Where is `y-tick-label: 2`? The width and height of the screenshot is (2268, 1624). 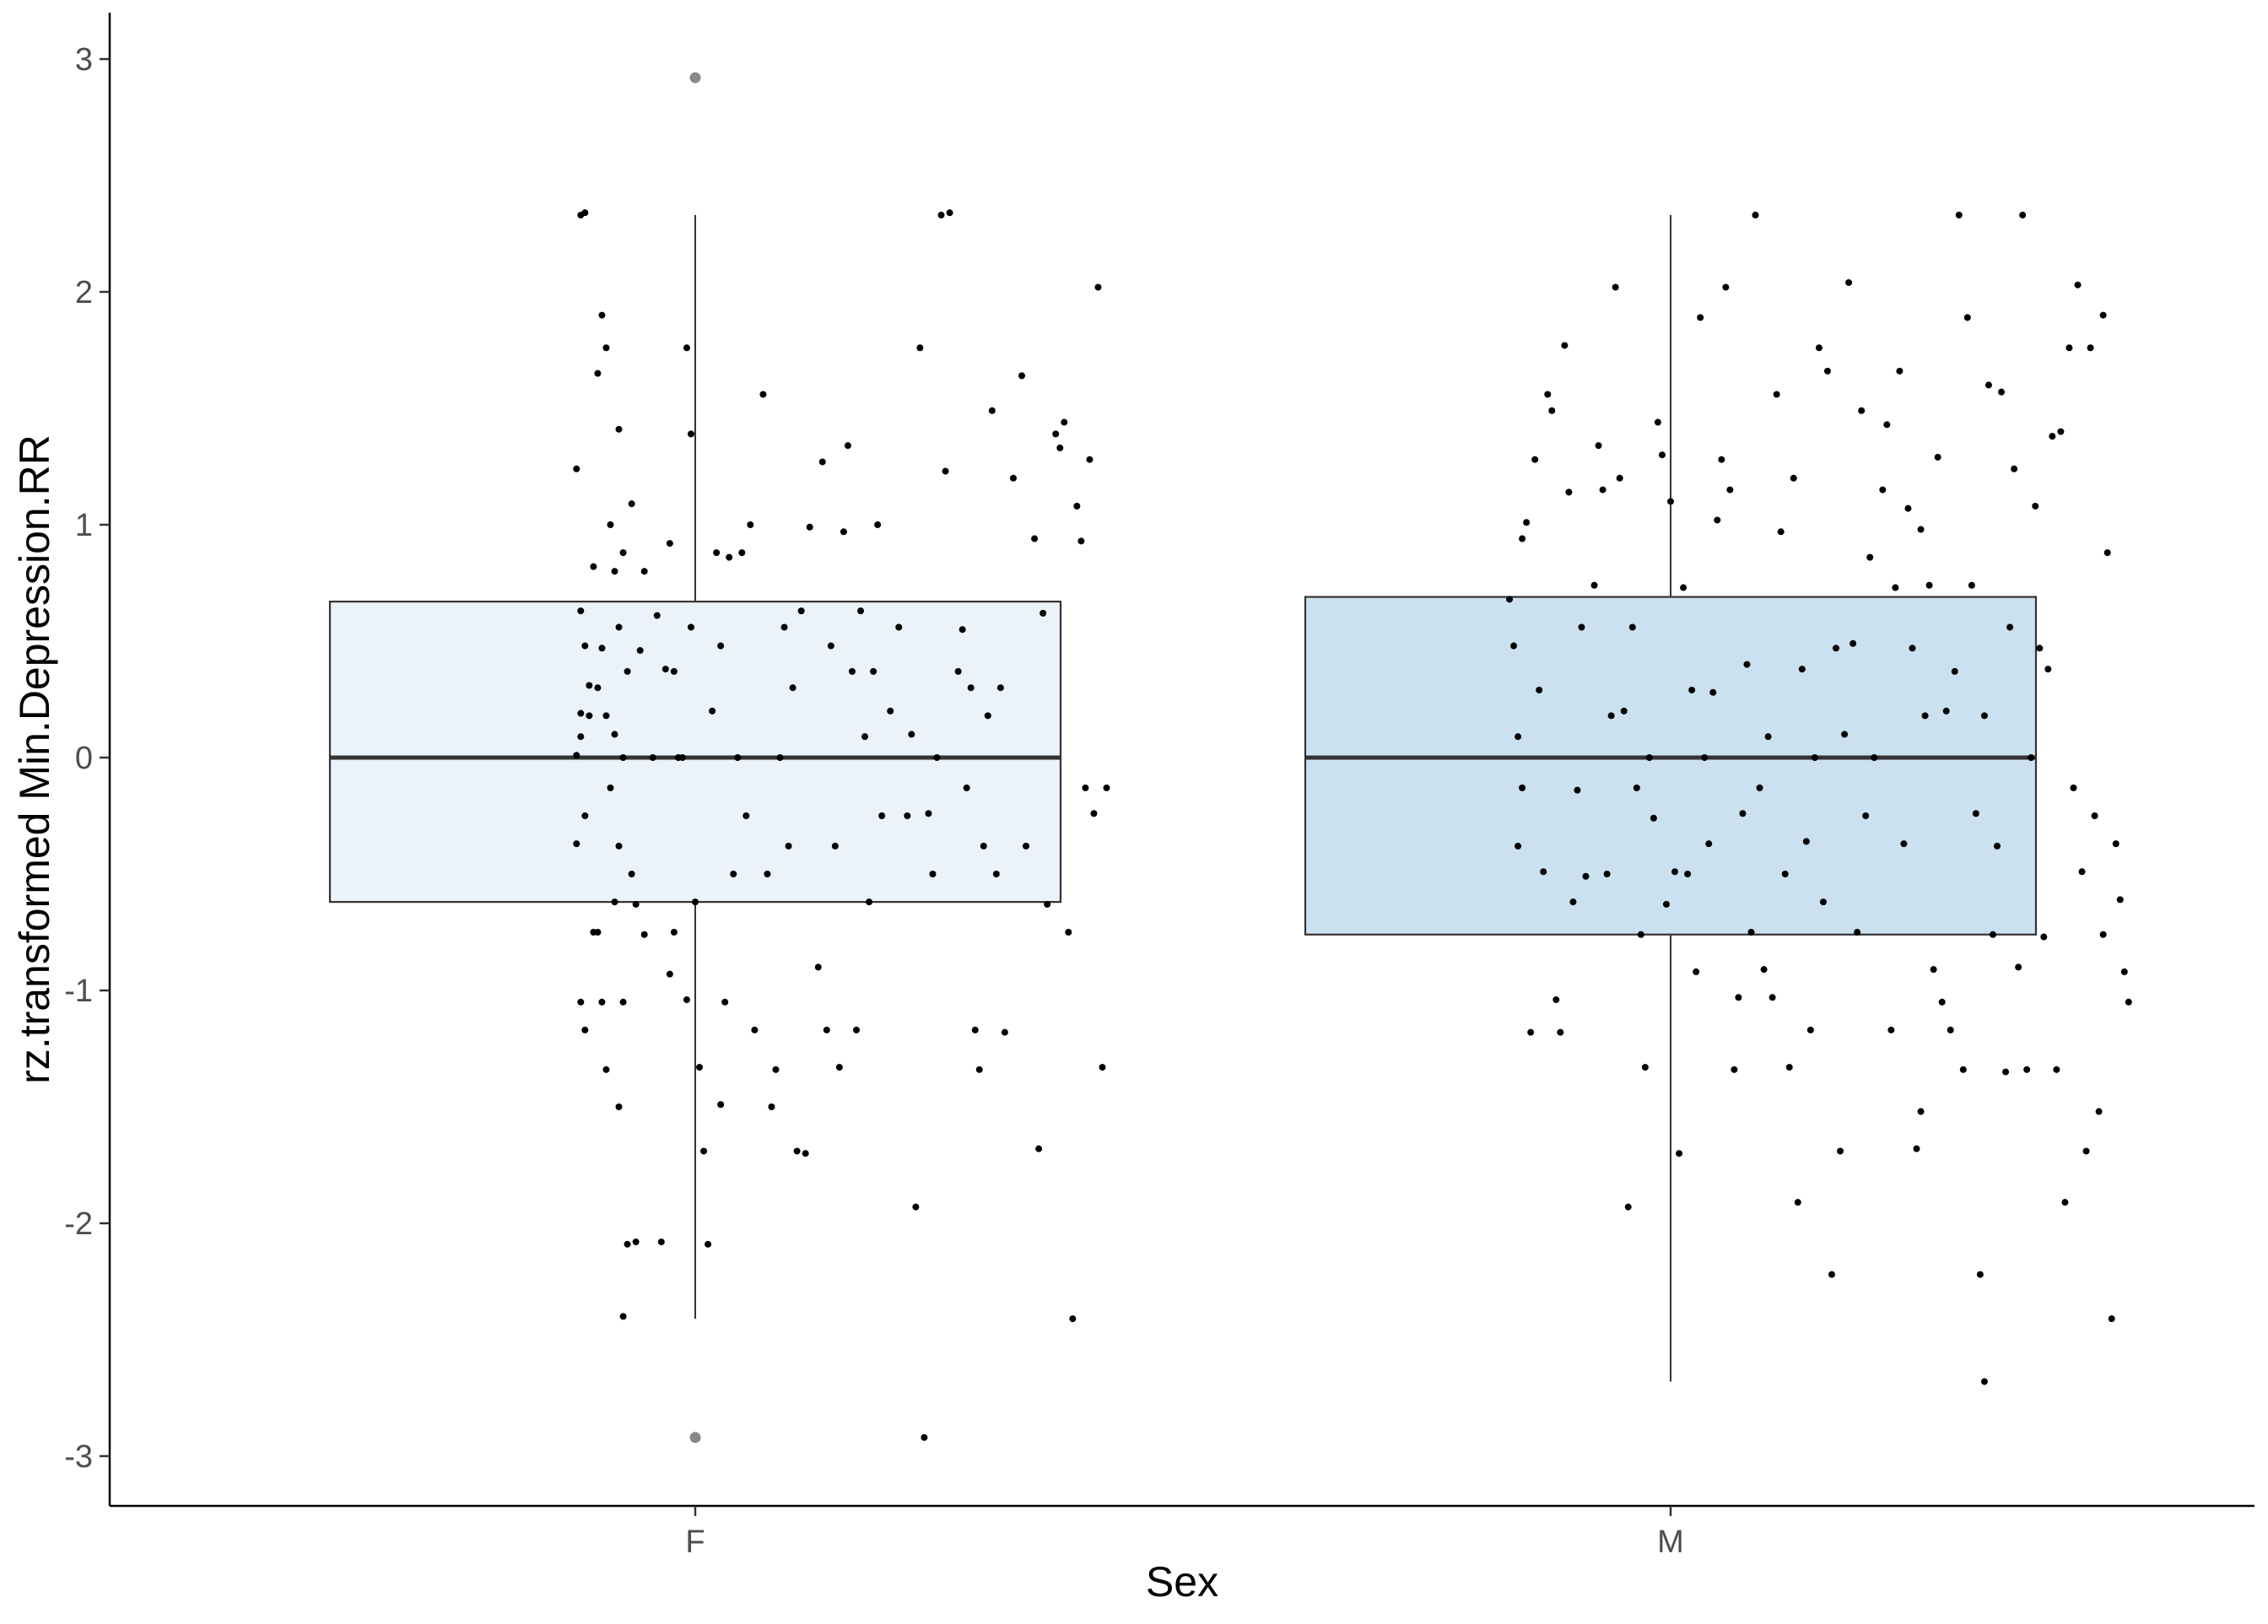 y-tick-label: 2 is located at coordinates (84, 292).